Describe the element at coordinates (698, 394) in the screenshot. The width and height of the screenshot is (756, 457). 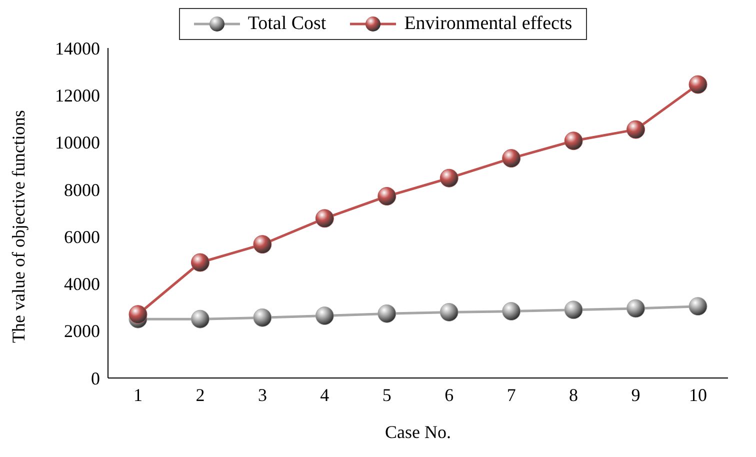
I see `x-tick-label: 10` at that location.